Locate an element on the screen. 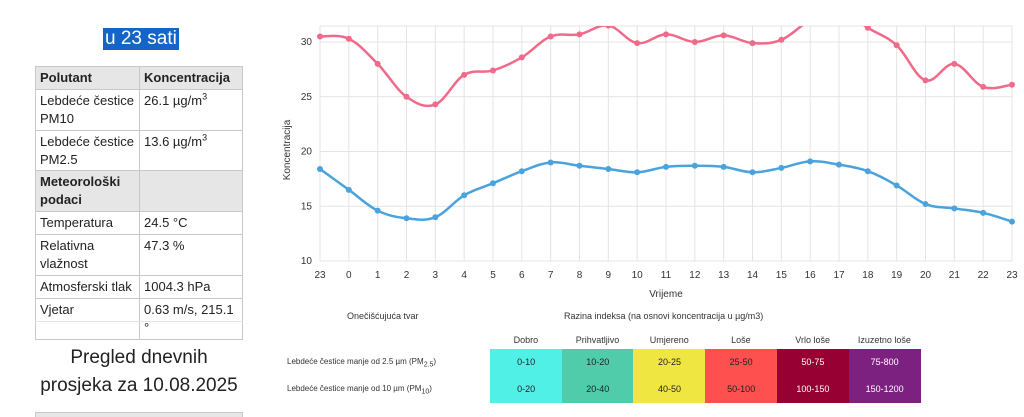  meteo-name: Atmosferski tlak is located at coordinates (87, 287).